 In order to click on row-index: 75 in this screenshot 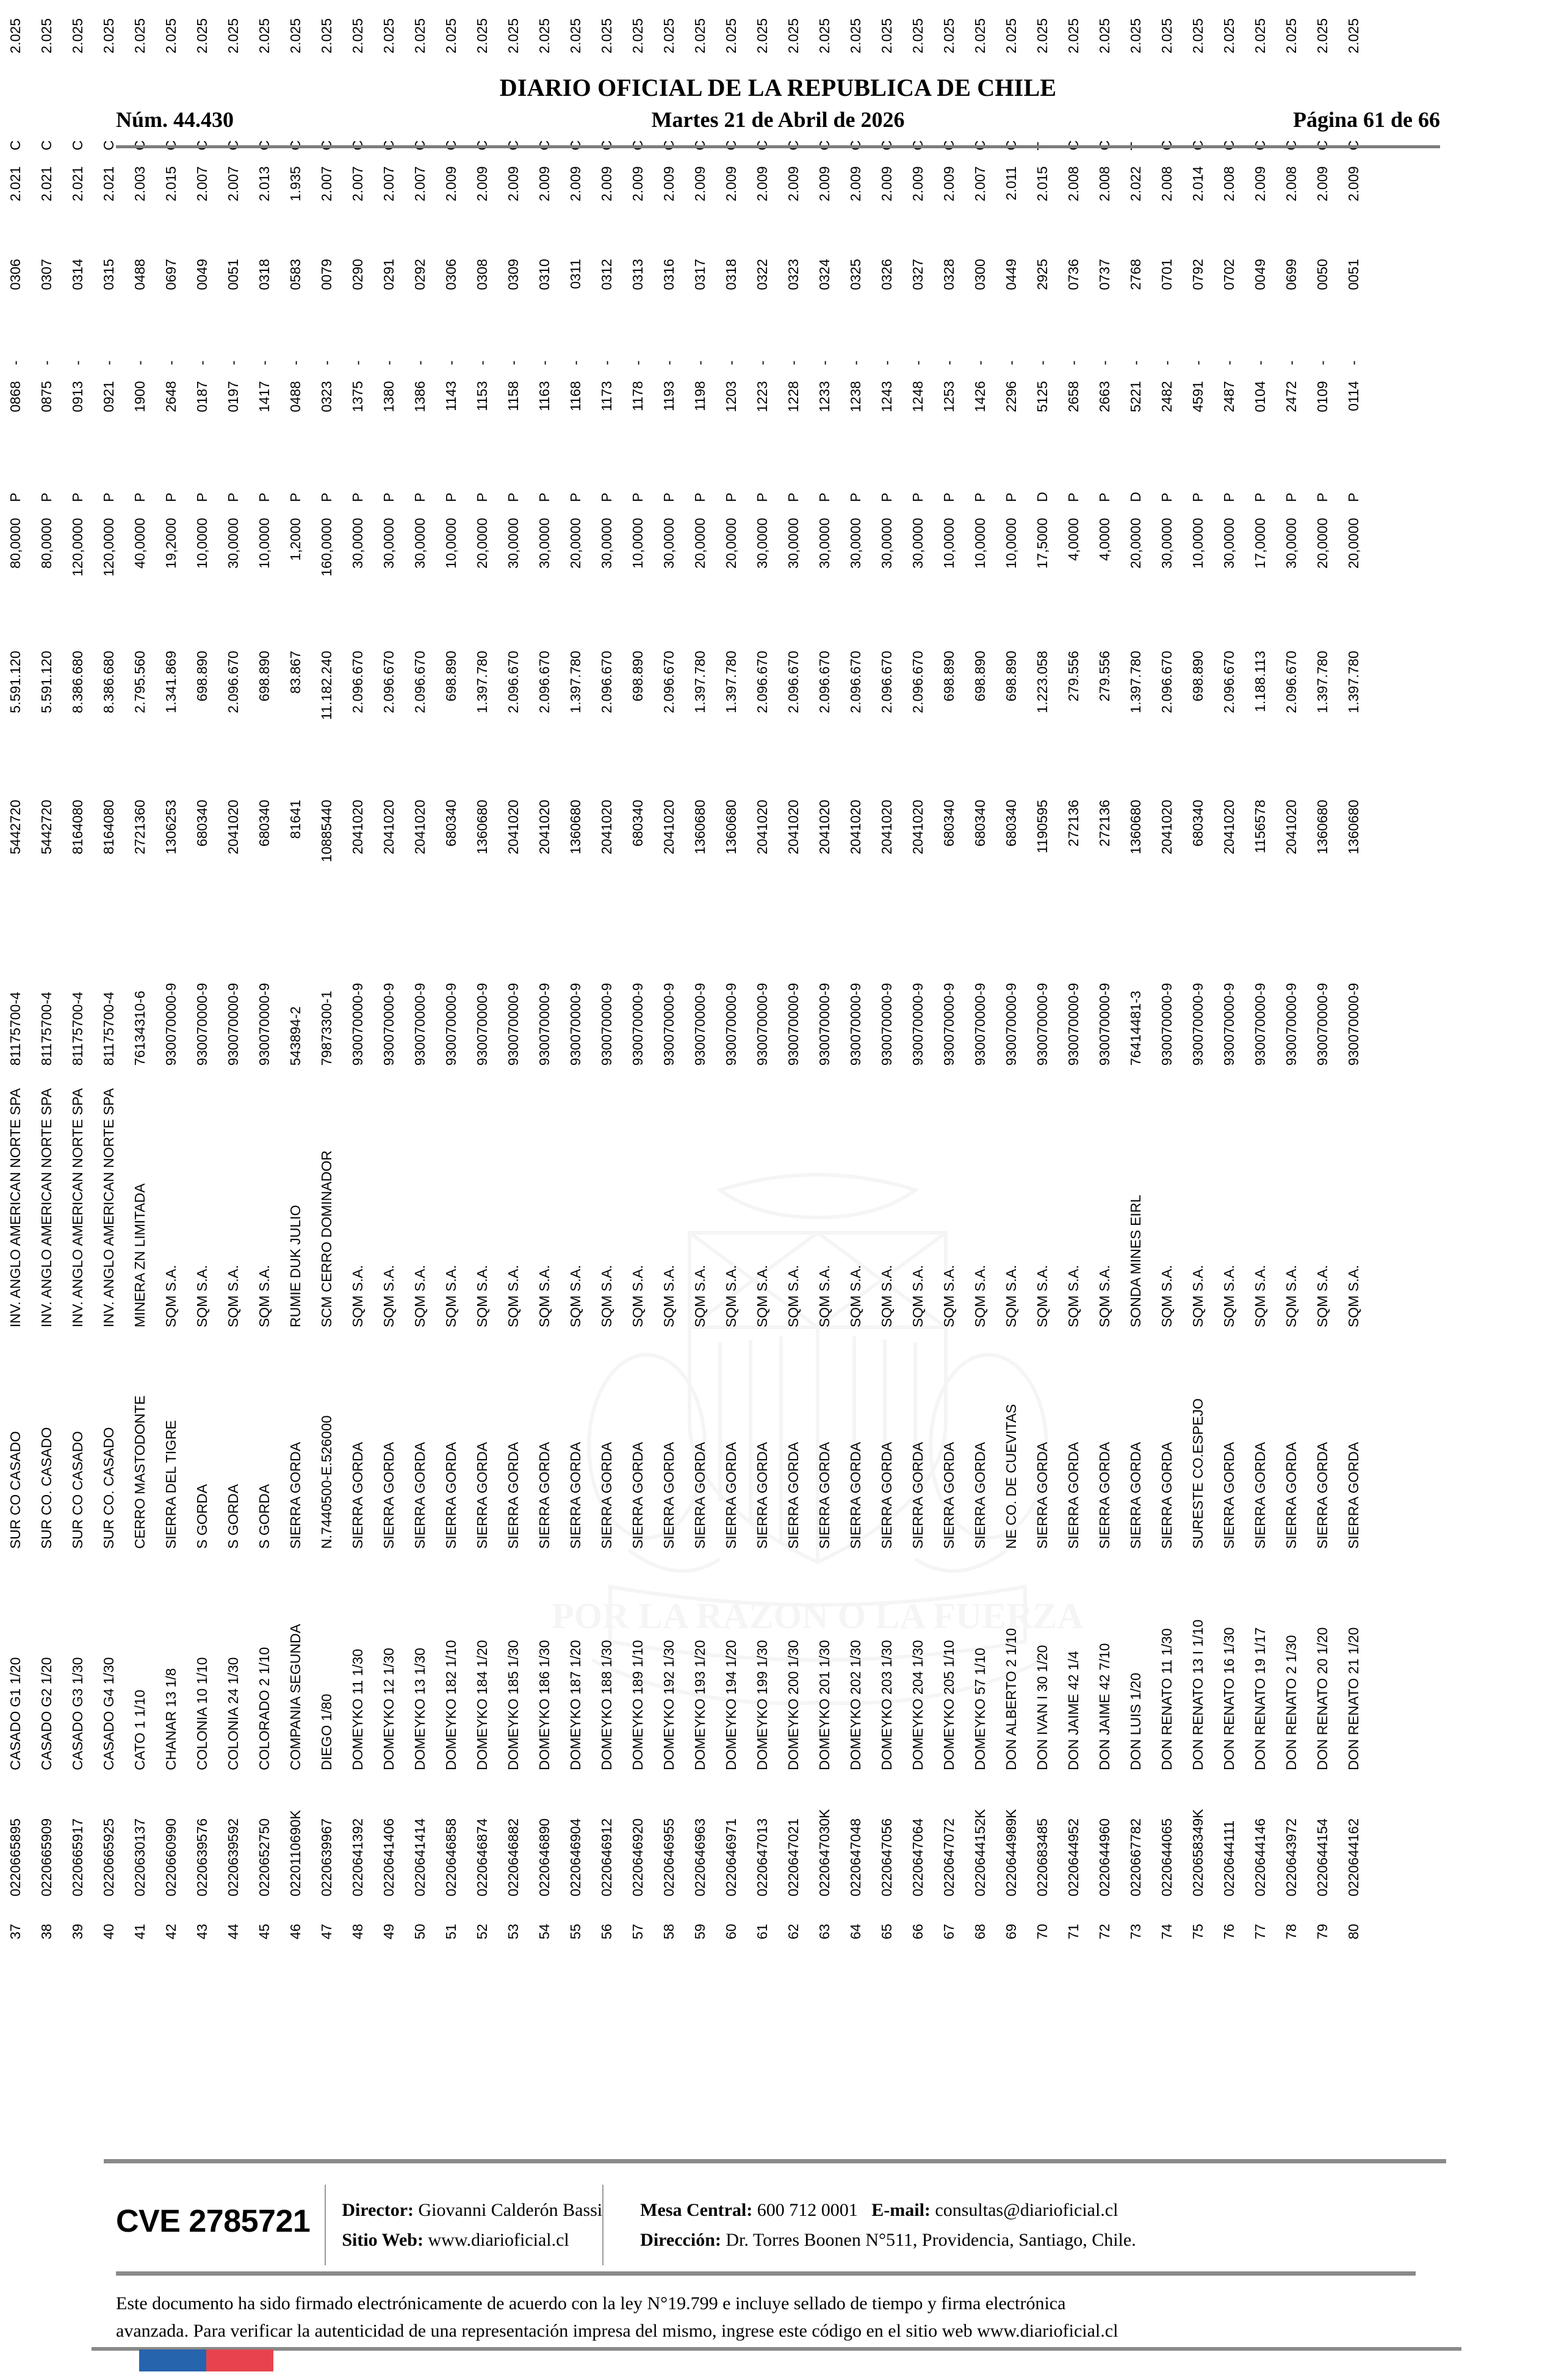, I will do `click(1198, 1932)`.